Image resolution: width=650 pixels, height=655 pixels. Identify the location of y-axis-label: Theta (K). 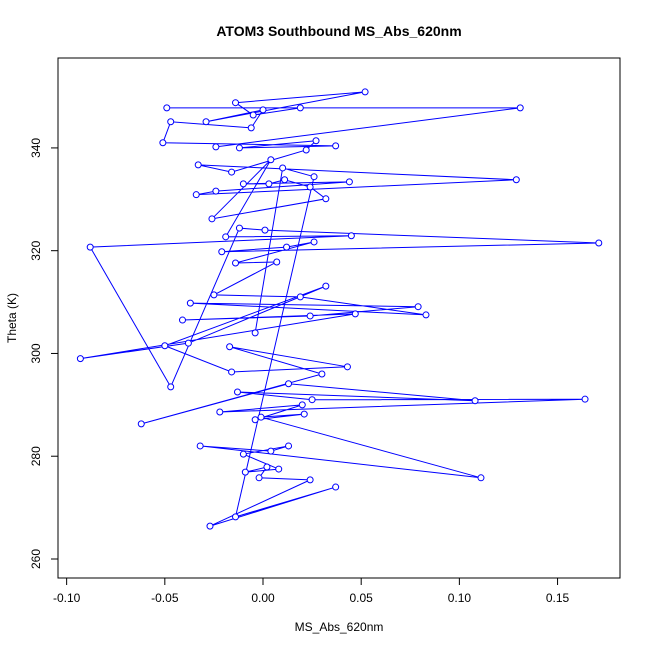
(12, 318).